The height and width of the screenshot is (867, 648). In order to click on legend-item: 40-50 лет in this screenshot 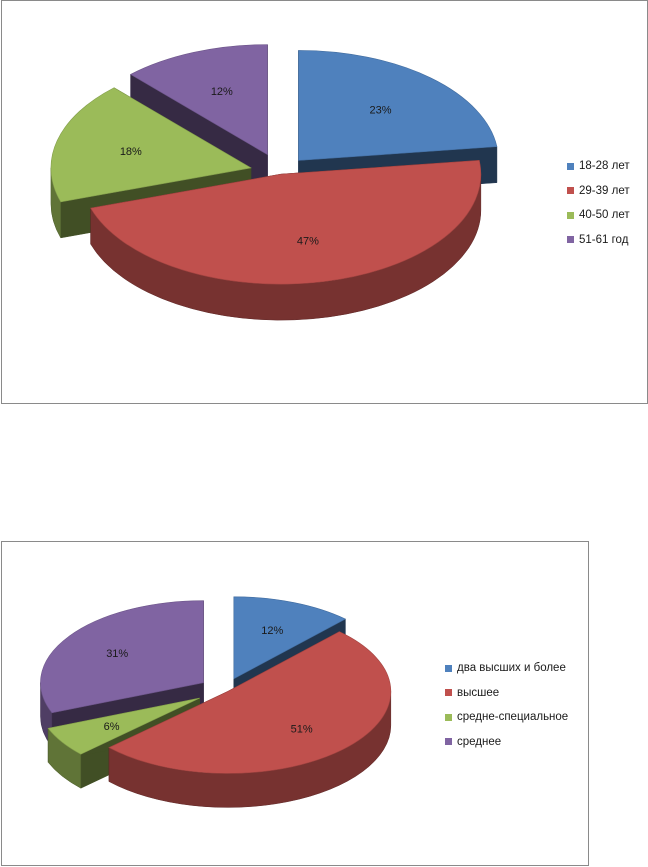, I will do `click(598, 215)`.